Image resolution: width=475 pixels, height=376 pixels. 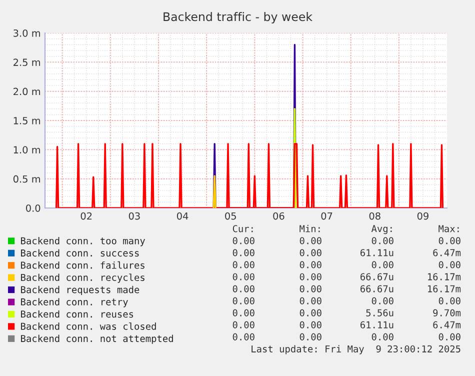 What do you see at coordinates (77, 314) in the screenshot?
I see `legend-label: Backend conn. reuses` at bounding box center [77, 314].